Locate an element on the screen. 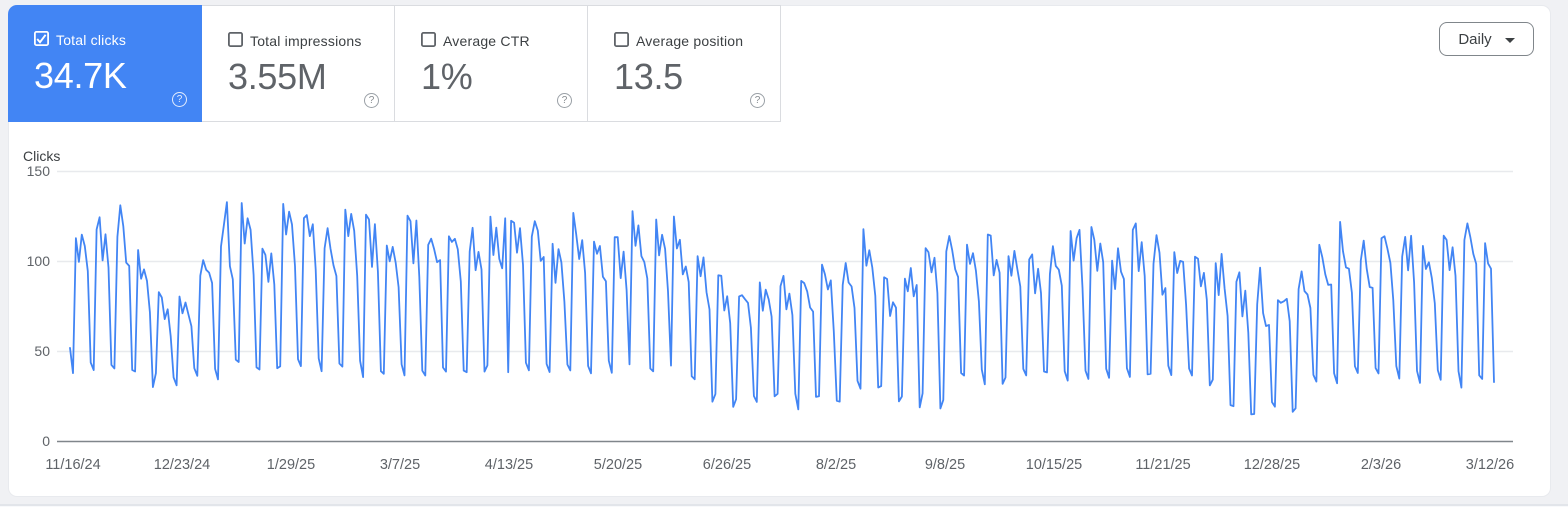  svg-text: 1/29/25 is located at coordinates (291, 465).